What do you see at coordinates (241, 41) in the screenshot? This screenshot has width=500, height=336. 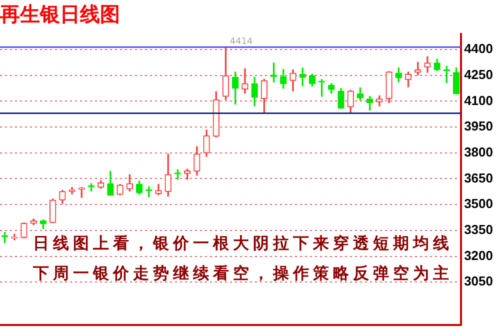 I see `annotation: 4414` at bounding box center [241, 41].